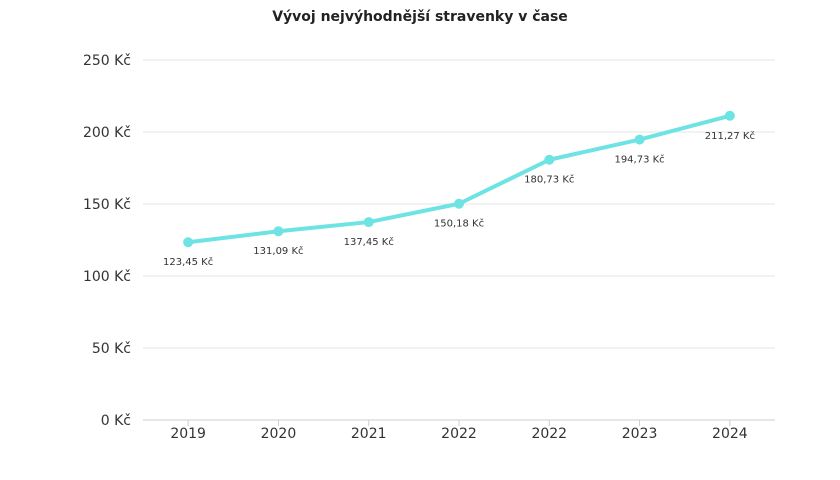 Image resolution: width=840 pixels, height=480 pixels. Describe the element at coordinates (369, 242) in the screenshot. I see `data-label: 137,45 Kč` at that location.